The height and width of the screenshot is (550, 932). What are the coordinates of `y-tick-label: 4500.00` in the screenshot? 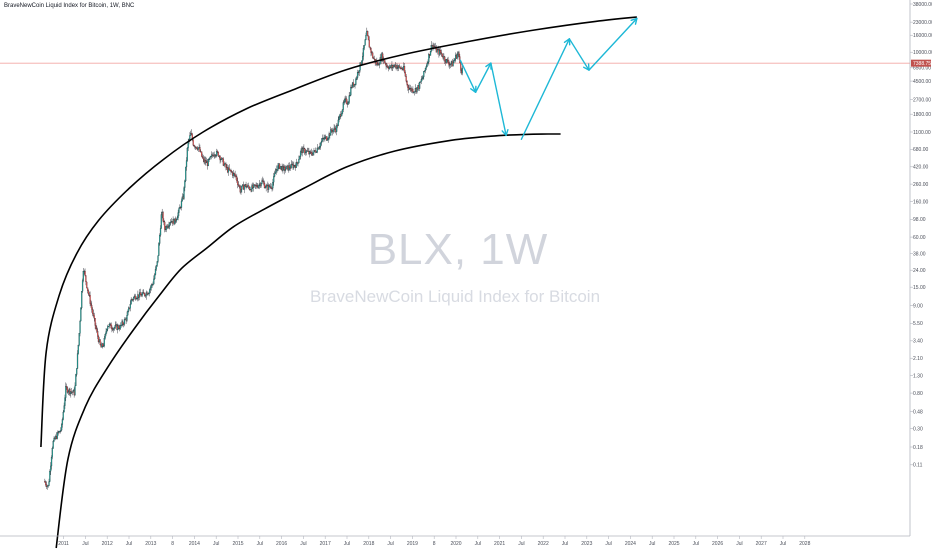 It's located at (922, 82).